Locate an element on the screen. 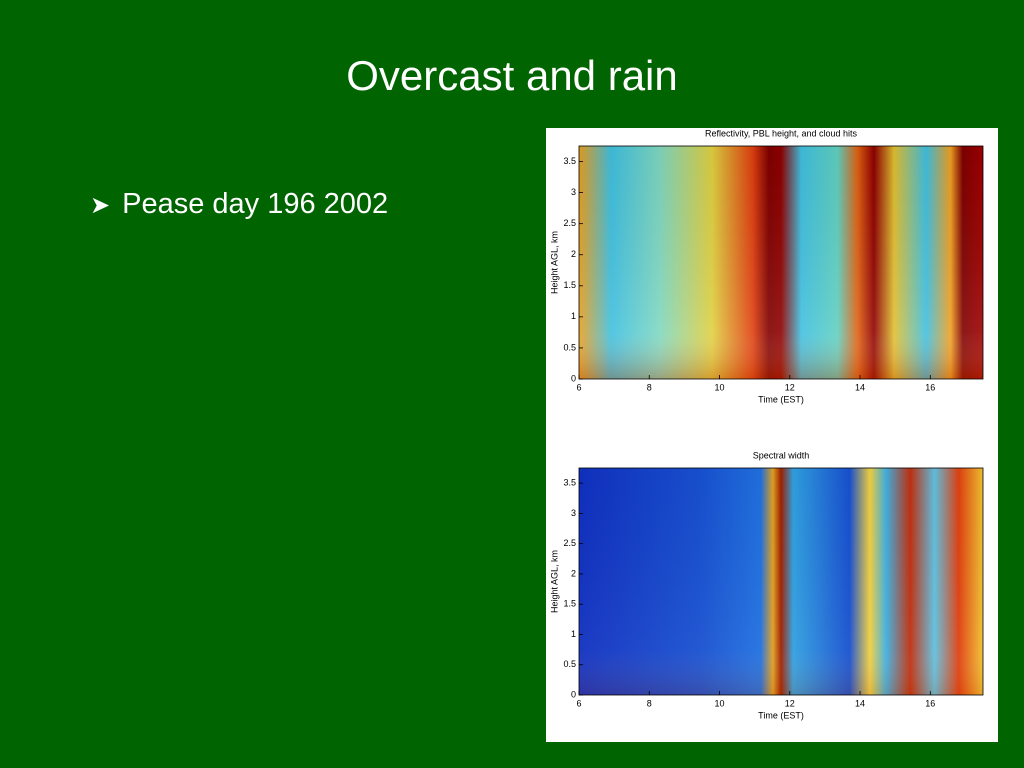  panel-title: Reflectivity, PBL height, and cloud hits is located at coordinates (781, 133).